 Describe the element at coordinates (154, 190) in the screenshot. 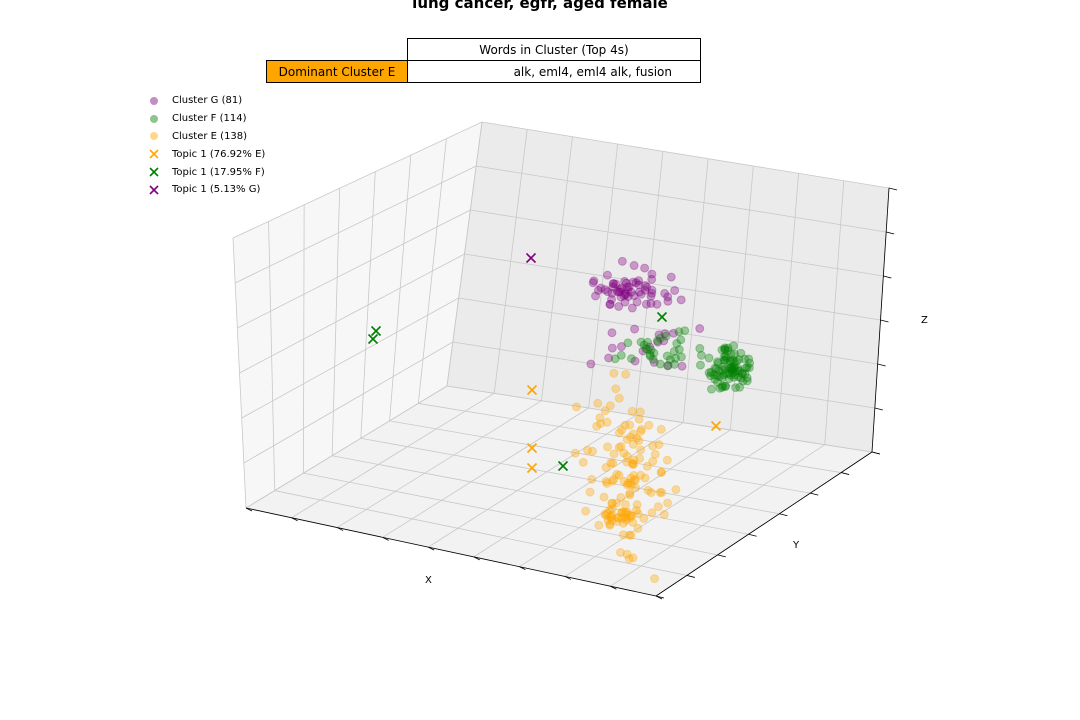

I see `legend-x-marker` at that location.